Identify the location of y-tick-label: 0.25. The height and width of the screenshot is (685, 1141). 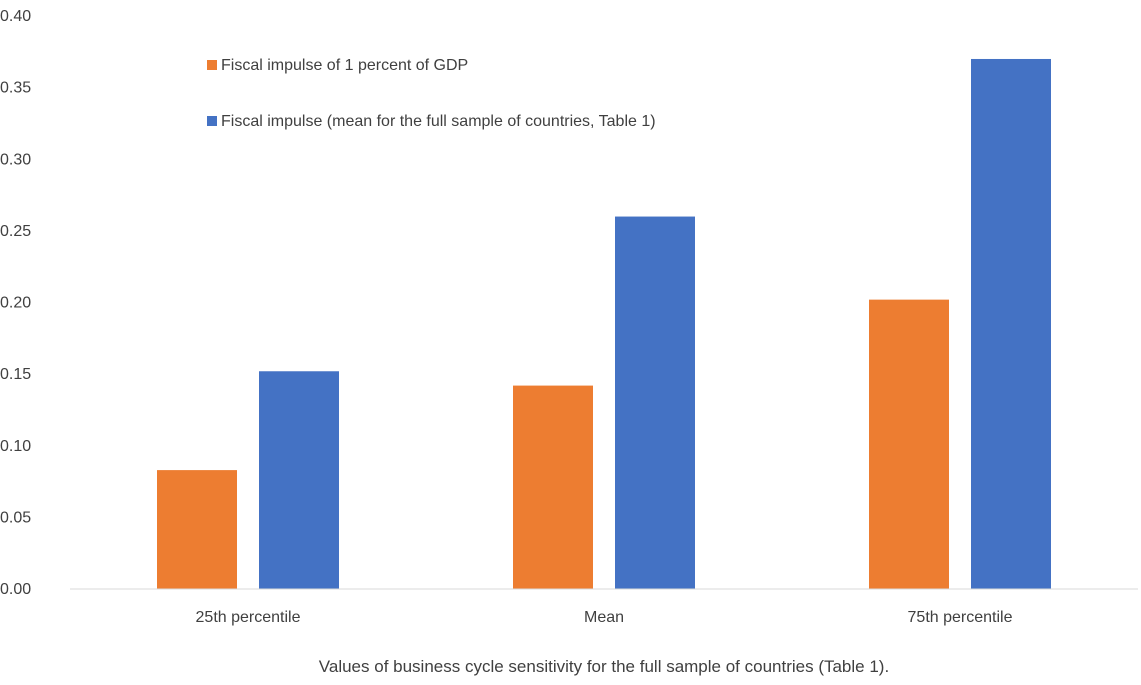
(15, 231).